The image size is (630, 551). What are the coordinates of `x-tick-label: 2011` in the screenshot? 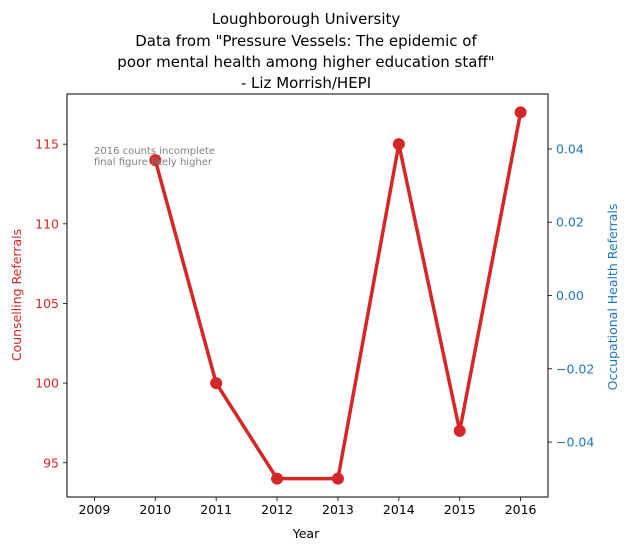 It's located at (216, 509).